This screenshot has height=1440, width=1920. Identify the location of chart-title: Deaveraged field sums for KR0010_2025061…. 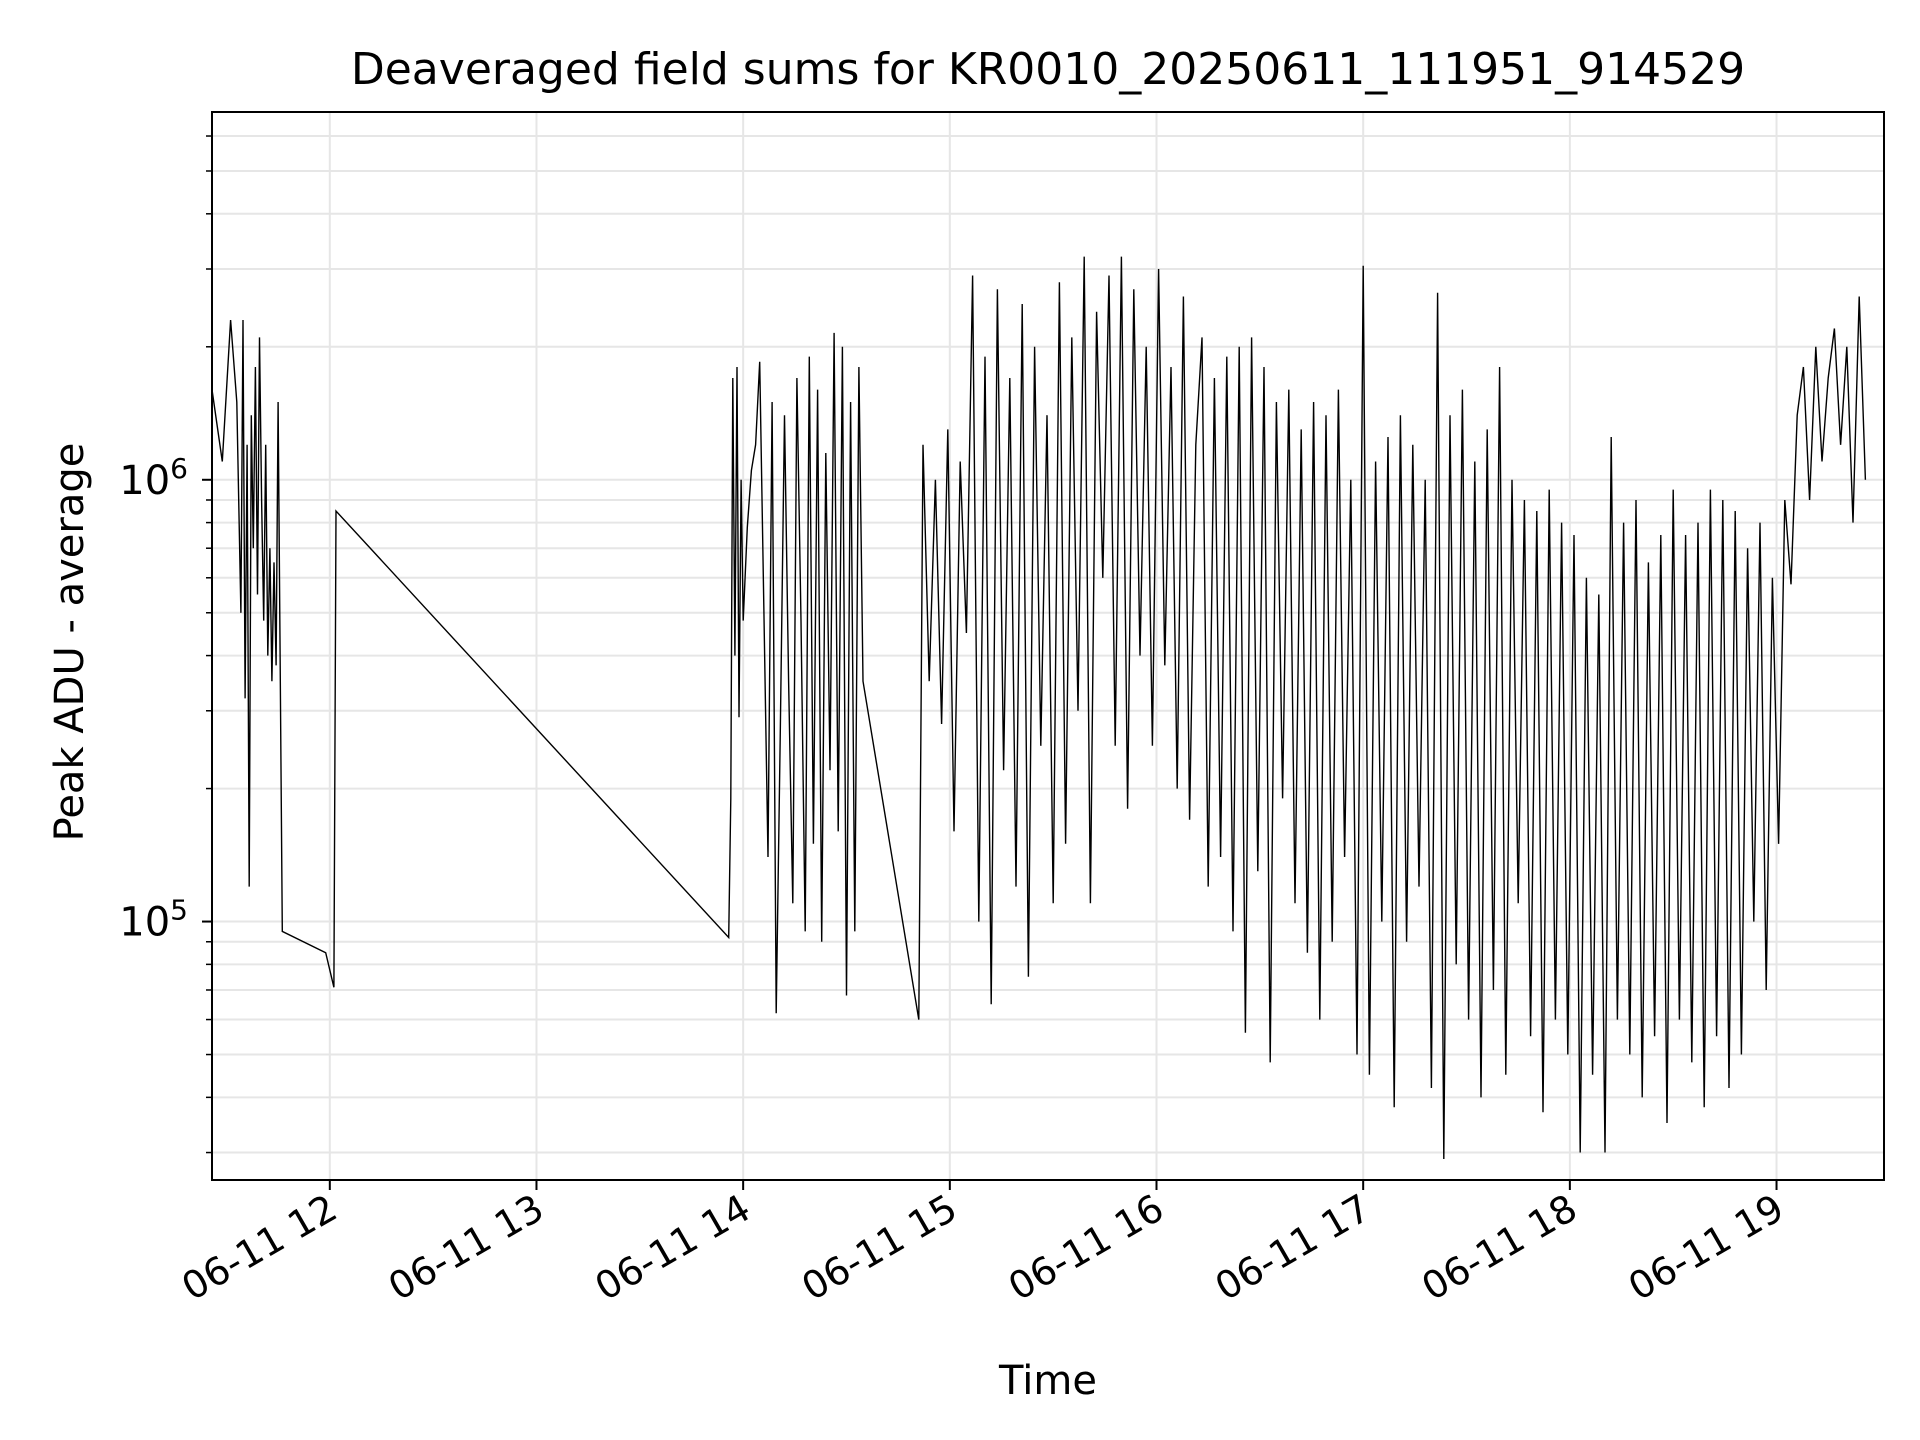
(1048, 69).